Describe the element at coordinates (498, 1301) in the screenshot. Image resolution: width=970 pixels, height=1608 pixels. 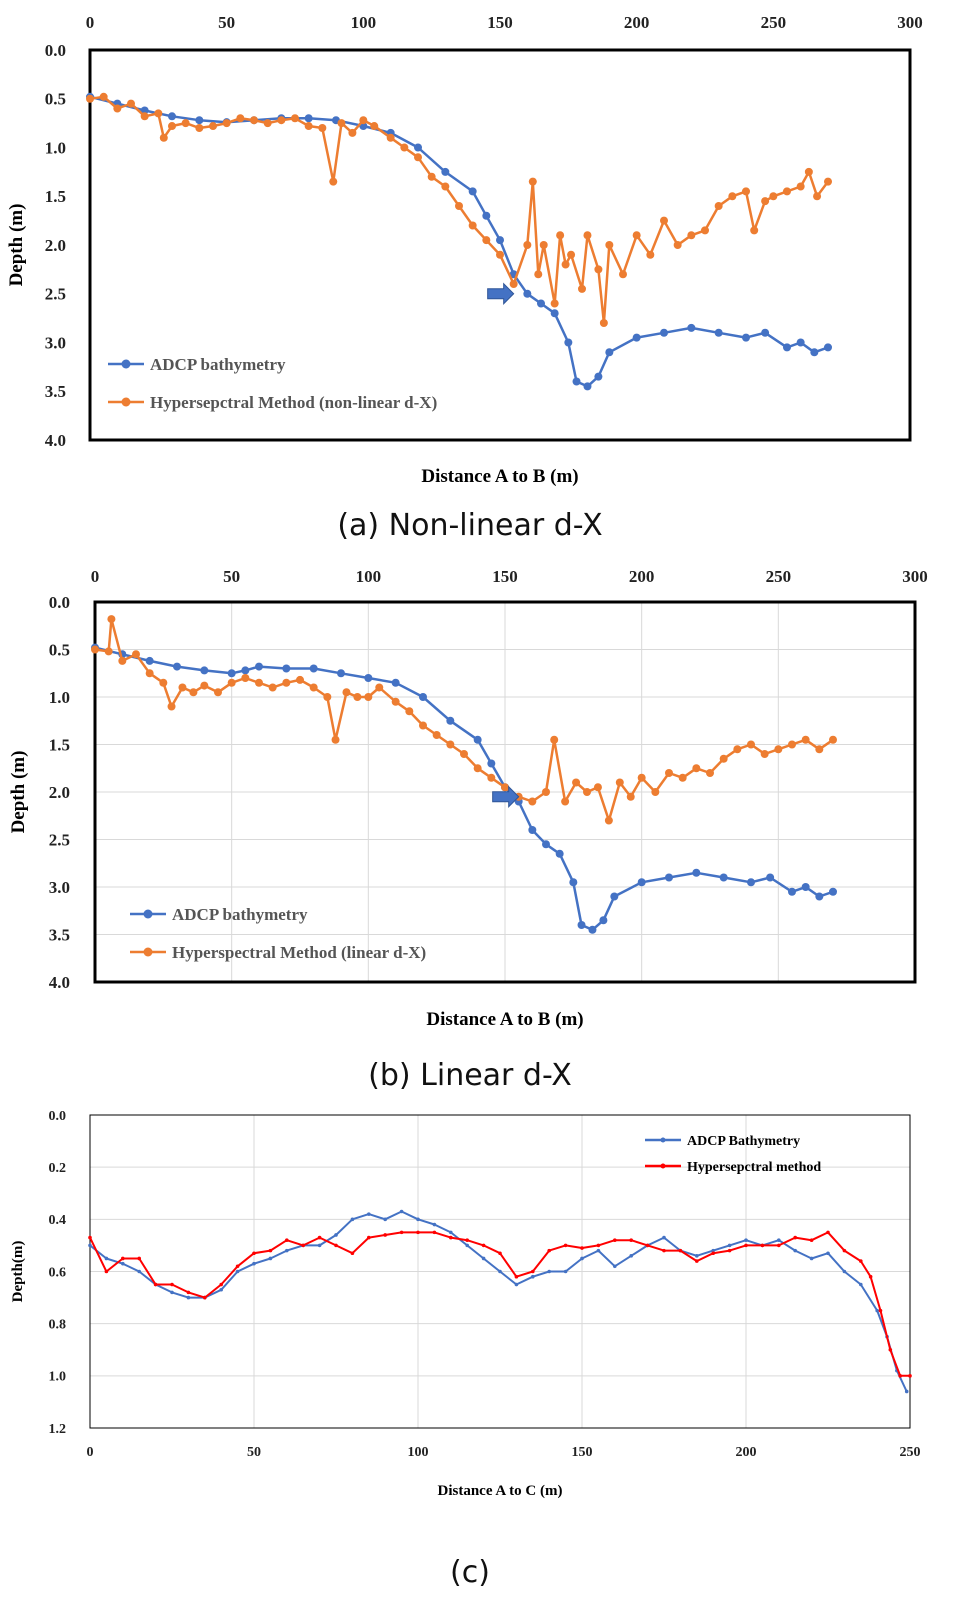
I see `series-line-adcp` at that location.